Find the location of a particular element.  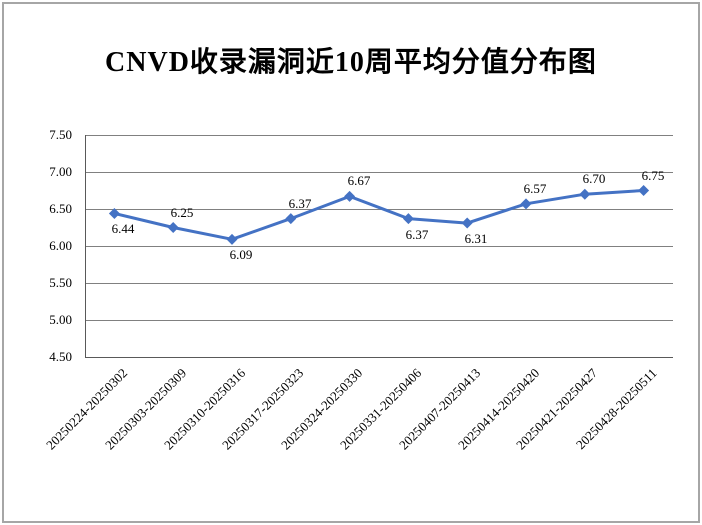

x-axis-line is located at coordinates (379, 357).